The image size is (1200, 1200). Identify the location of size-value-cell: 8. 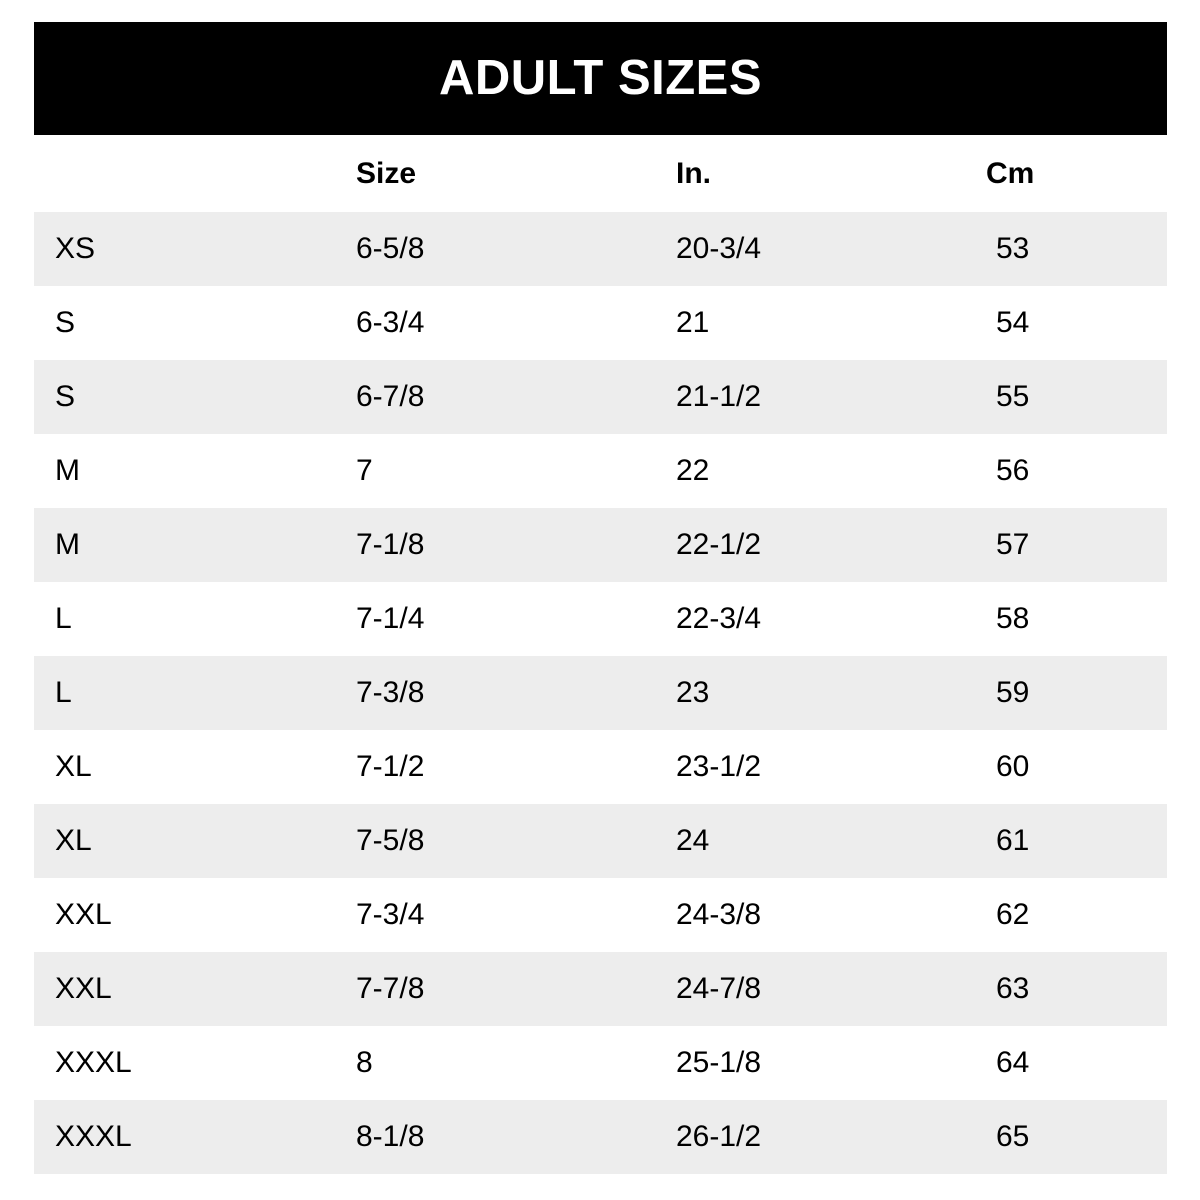
(505, 1063).